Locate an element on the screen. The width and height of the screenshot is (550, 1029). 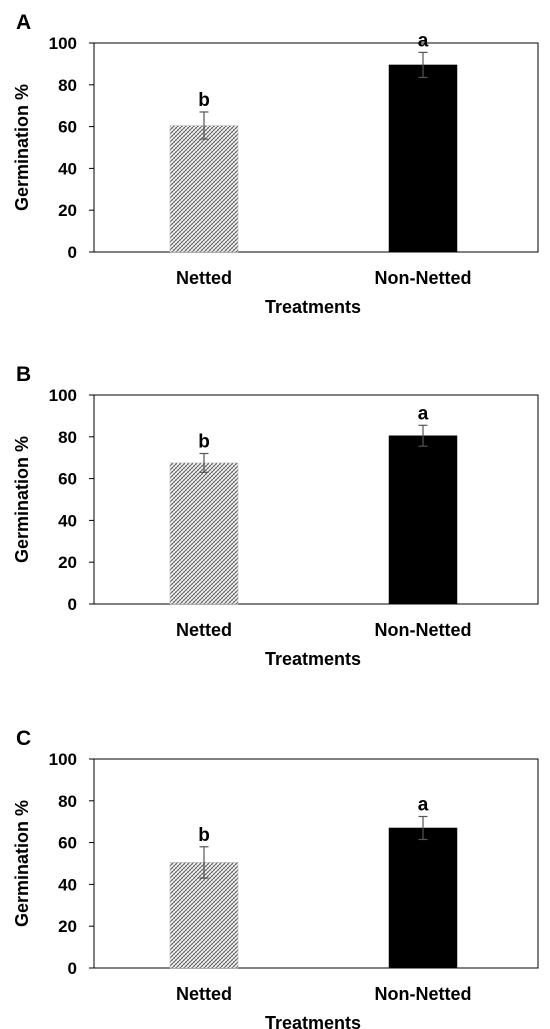
panel-letter: B is located at coordinates (23, 374).